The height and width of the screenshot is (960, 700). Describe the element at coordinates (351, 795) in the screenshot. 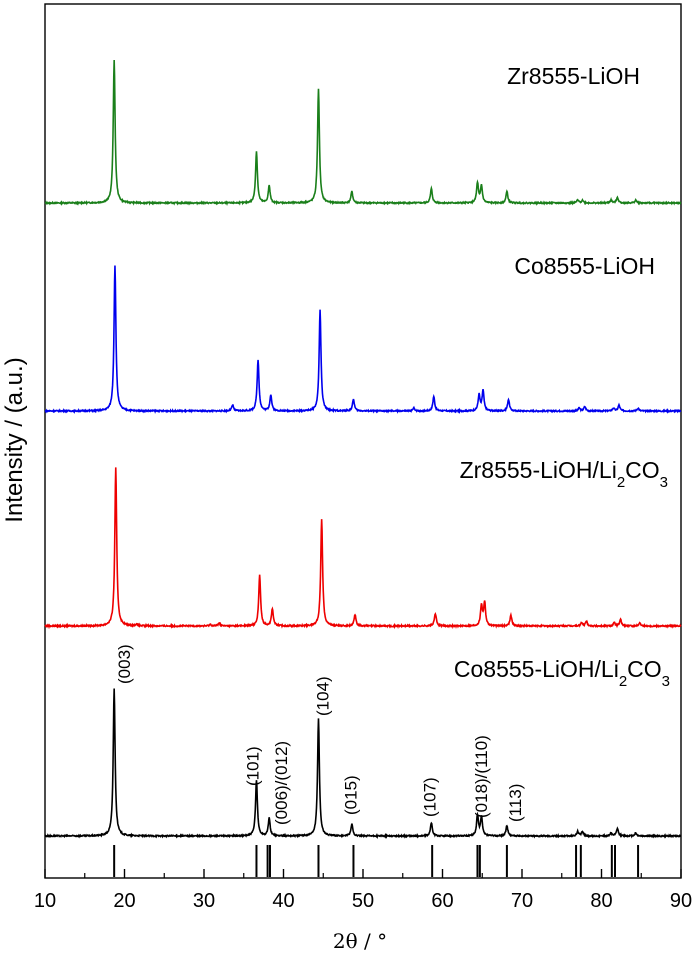

I see `peak-label-5: (015)` at that location.